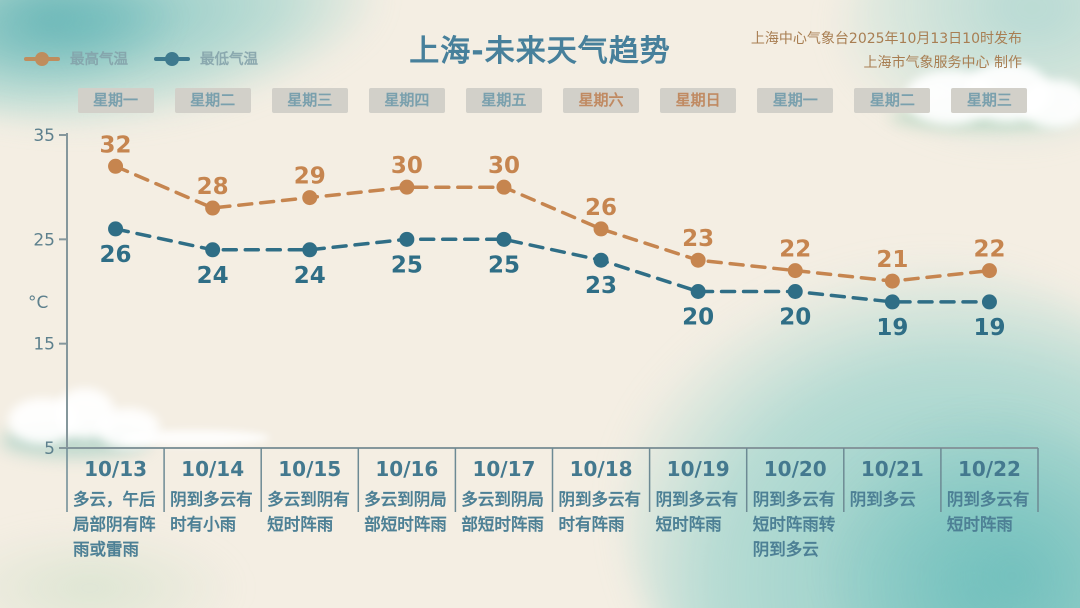 This screenshot has width=1080, height=608. Describe the element at coordinates (795, 100) in the screenshot. I see `weekday-8: 星期一` at that location.